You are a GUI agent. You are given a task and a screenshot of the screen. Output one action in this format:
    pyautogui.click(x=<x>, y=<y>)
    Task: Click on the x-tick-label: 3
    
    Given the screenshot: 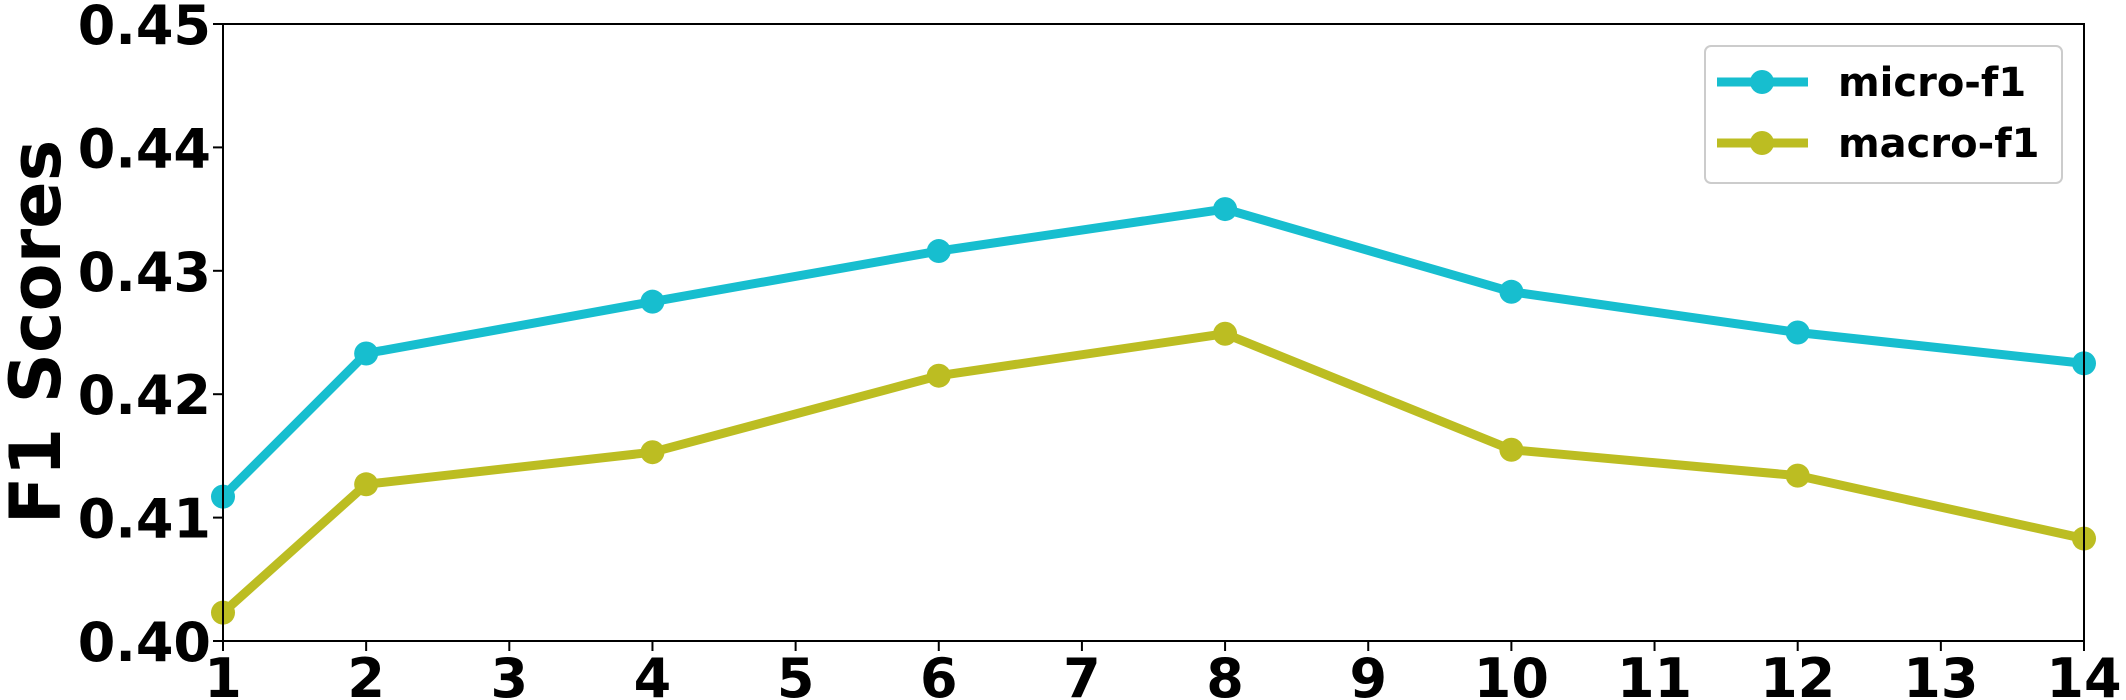 What is the action you would take?
    pyautogui.click(x=510, y=673)
    